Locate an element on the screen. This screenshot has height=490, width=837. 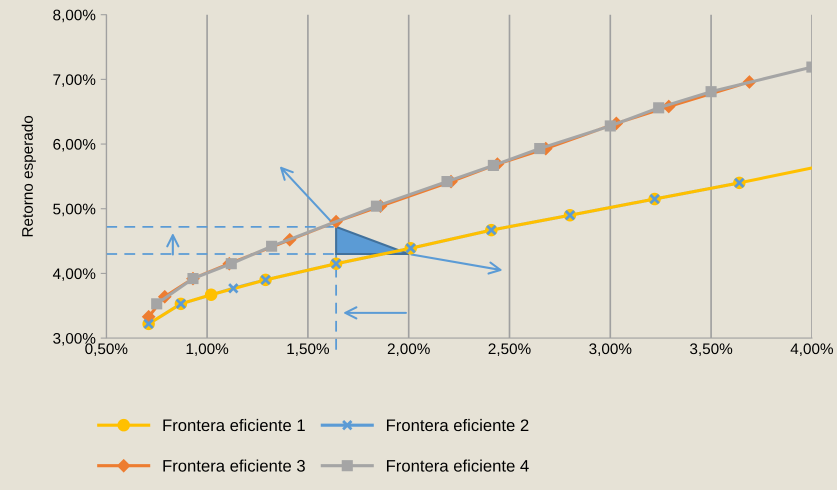
y-tick-label: 7,00% is located at coordinates (74, 80).